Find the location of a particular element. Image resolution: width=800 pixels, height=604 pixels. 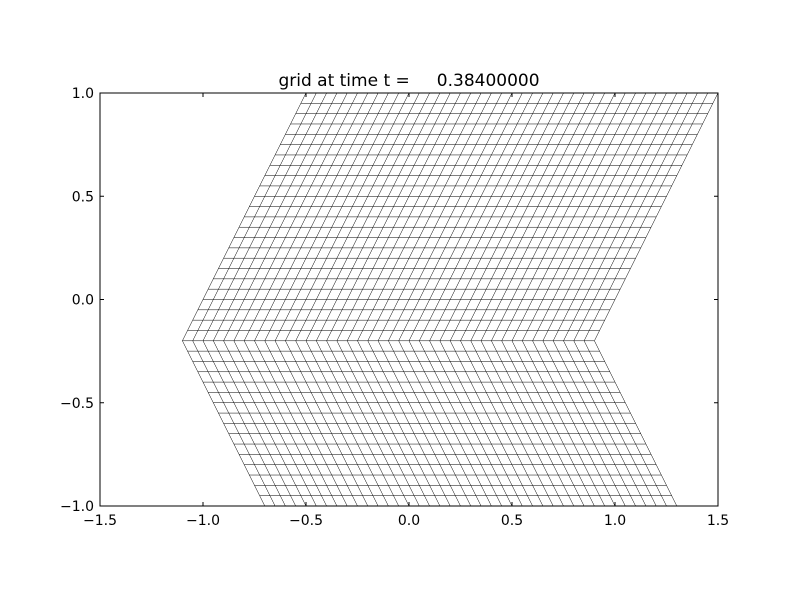

x-tick-label: −1.0 is located at coordinates (203, 521).